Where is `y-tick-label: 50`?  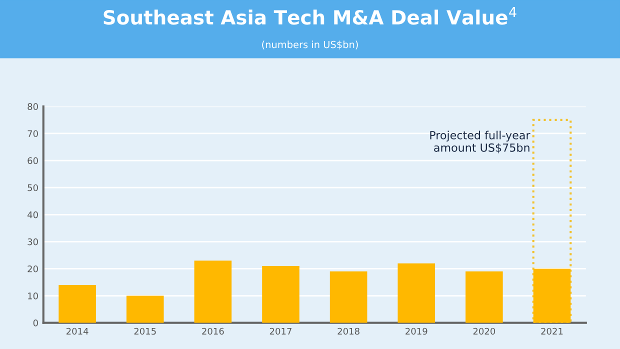
y-tick-label: 50 is located at coordinates (33, 188).